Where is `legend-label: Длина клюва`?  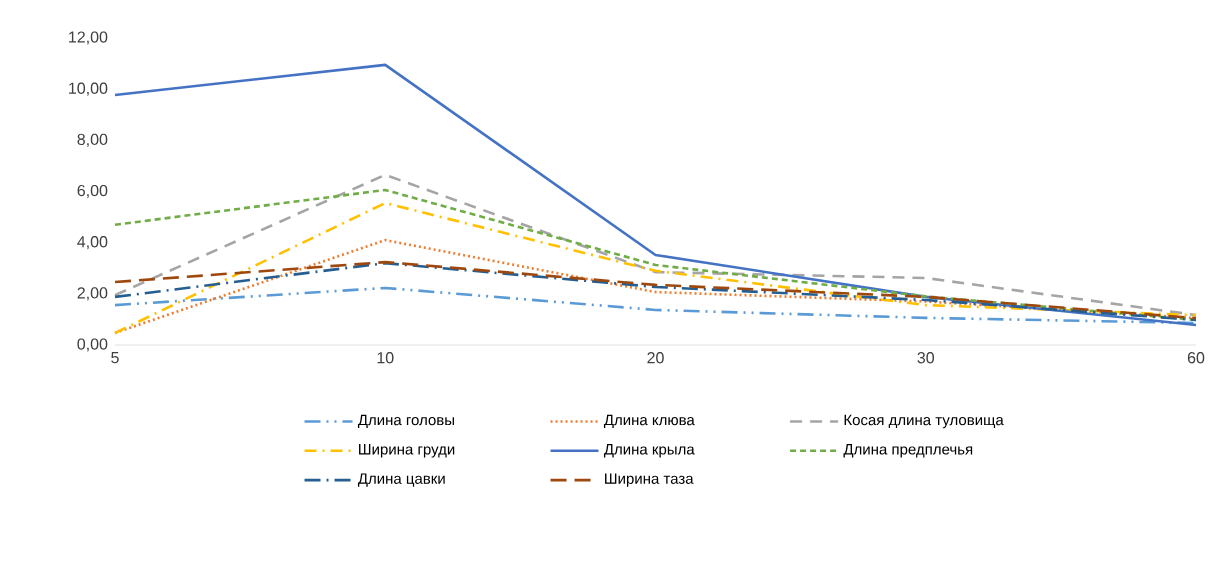 legend-label: Длина клюва is located at coordinates (649, 421).